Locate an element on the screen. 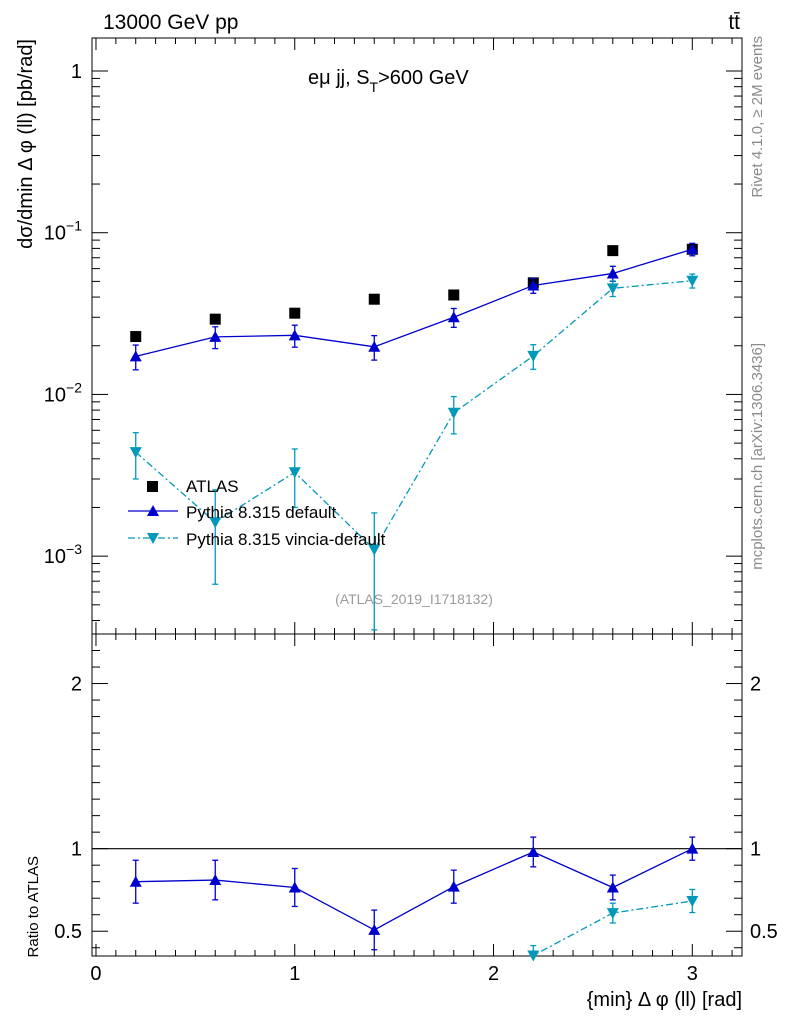 Image resolution: width=786 pixels, height=1024 pixels. y-tick-label: 10⁻³ is located at coordinates (63, 554).